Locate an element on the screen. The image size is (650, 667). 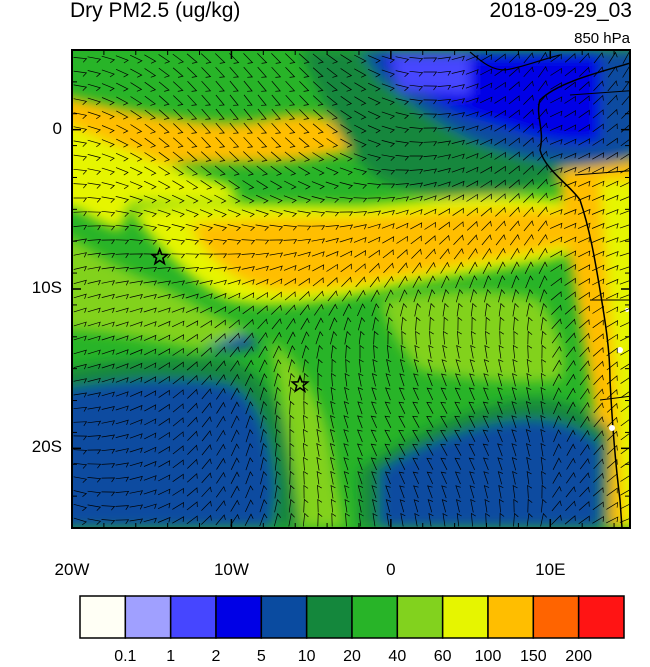
star-west-marker is located at coordinates (159, 256).